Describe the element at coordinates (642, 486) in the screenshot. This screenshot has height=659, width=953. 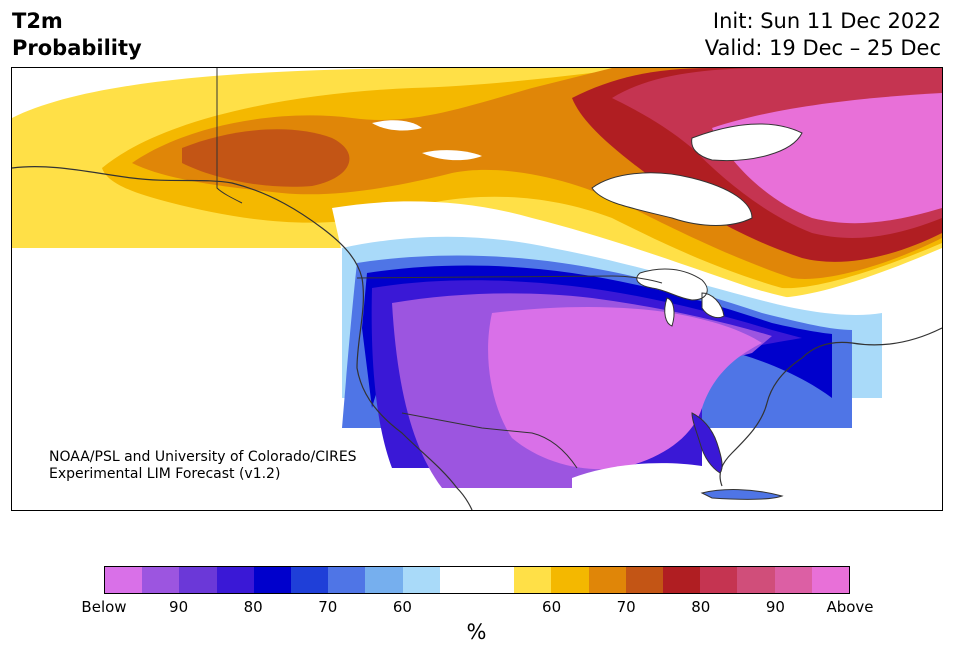
I see `gulf-of-mexico` at that location.